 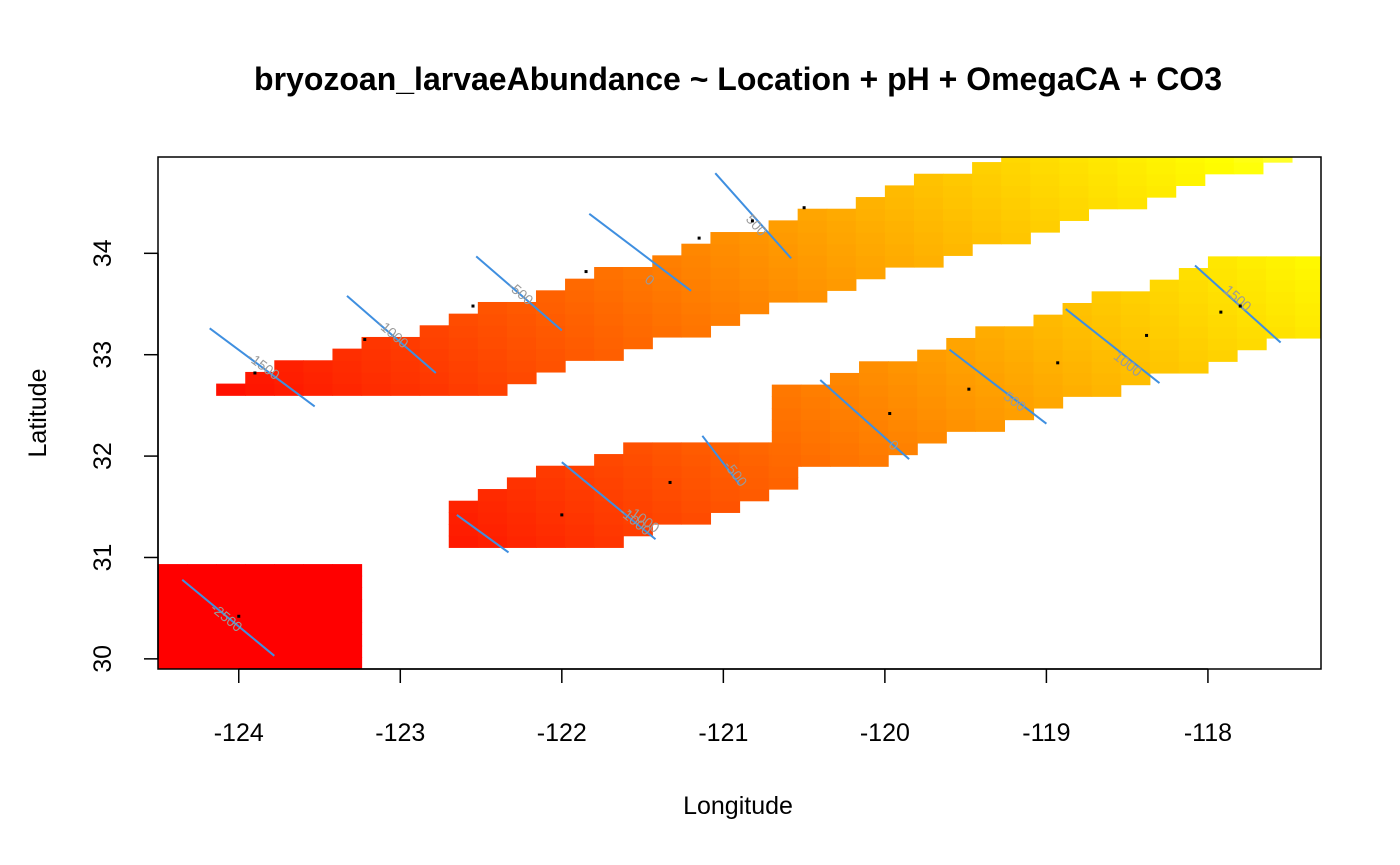 What do you see at coordinates (1208, 733) in the screenshot?
I see `x-tick-label: -118` at bounding box center [1208, 733].